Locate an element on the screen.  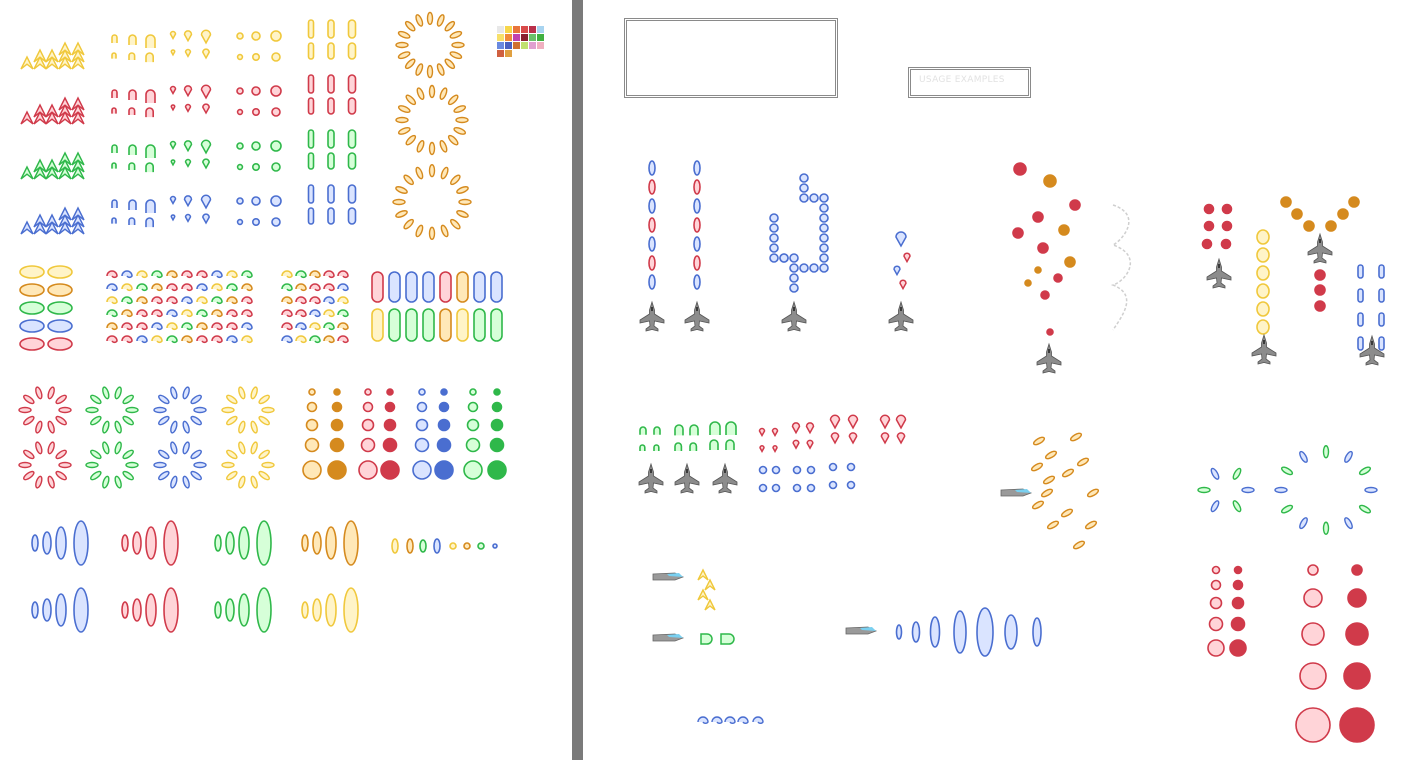
palette-swatch is located at coordinates (508, 29).